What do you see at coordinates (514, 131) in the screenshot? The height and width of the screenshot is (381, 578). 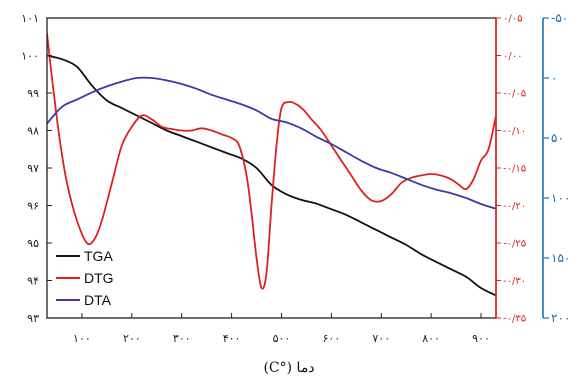 I see `dtg-tick-label: -۰/۱۰` at bounding box center [514, 131].